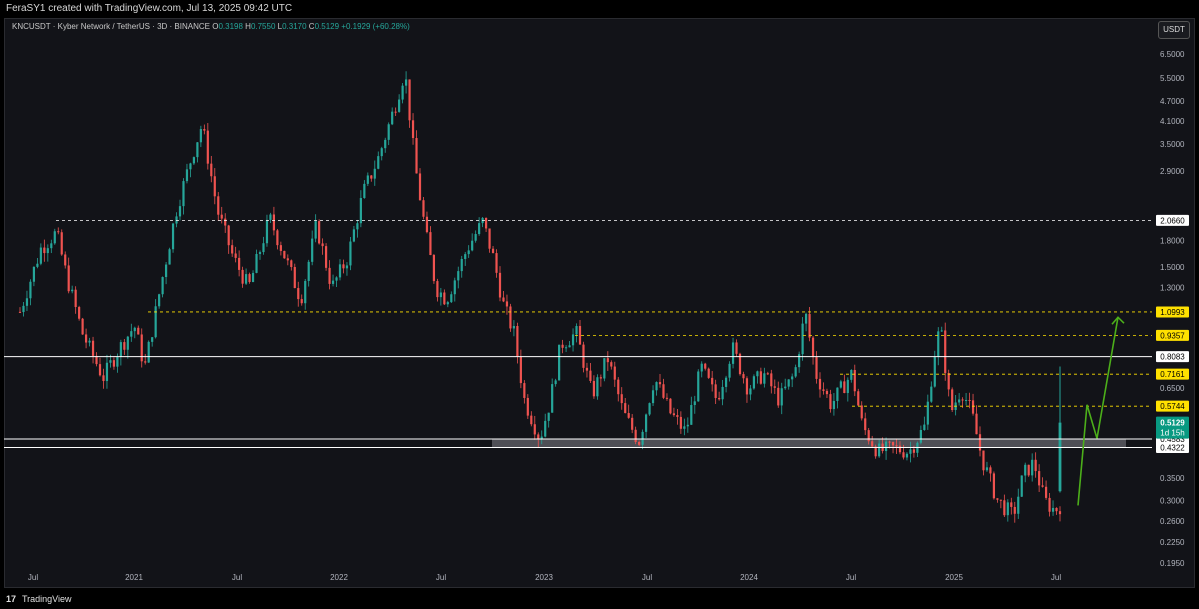 This screenshot has height=609, width=1199. I want to click on x-tick-label: 2021, so click(134, 577).